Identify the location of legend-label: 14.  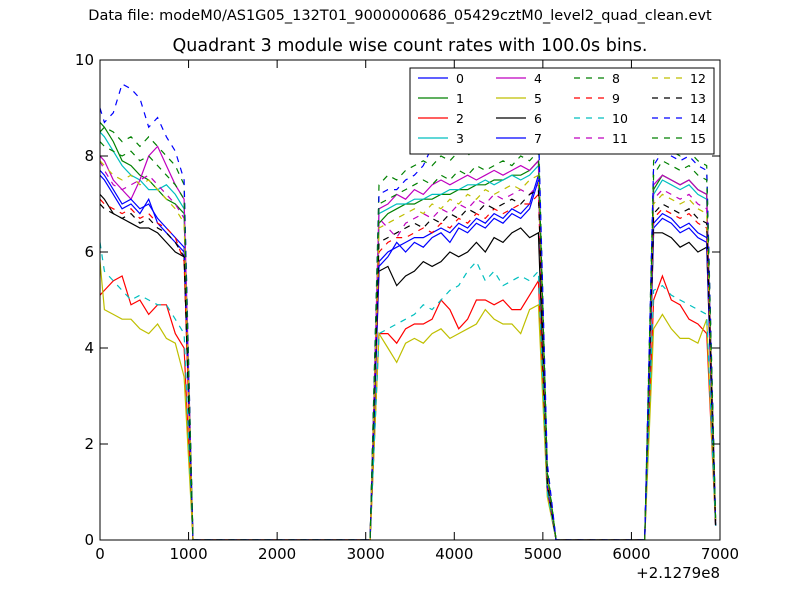
(698, 118).